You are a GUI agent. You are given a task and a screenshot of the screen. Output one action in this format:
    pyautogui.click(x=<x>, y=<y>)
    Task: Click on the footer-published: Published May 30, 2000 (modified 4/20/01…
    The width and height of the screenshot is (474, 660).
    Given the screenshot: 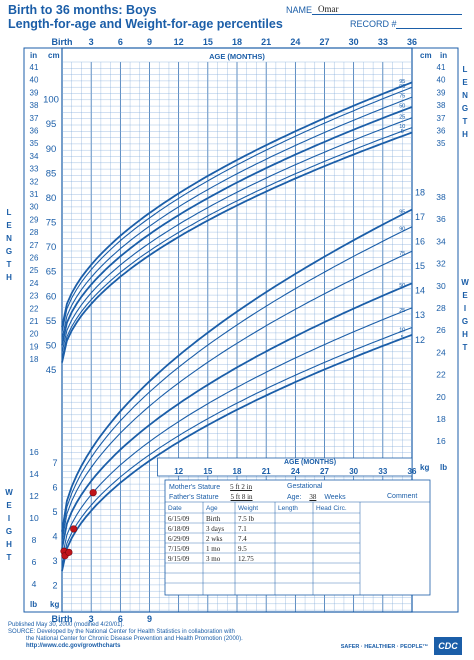 What is the action you would take?
    pyautogui.click(x=66, y=625)
    